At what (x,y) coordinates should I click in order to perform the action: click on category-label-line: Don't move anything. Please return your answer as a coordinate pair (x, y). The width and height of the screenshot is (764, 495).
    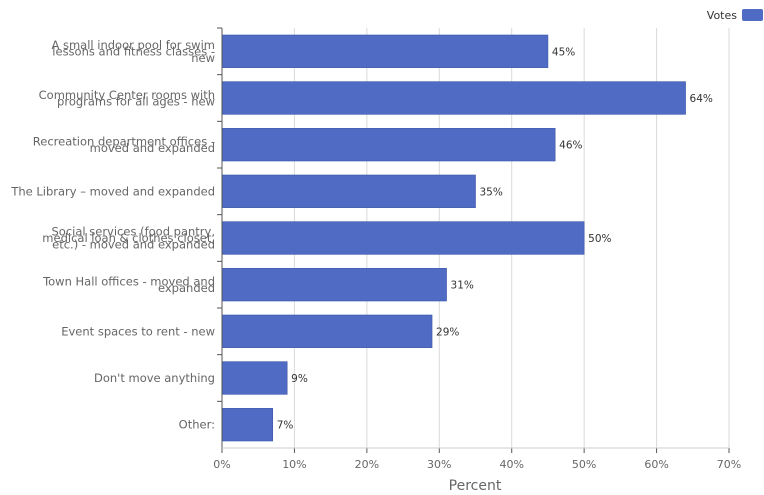
    Looking at the image, I should click on (154, 378).